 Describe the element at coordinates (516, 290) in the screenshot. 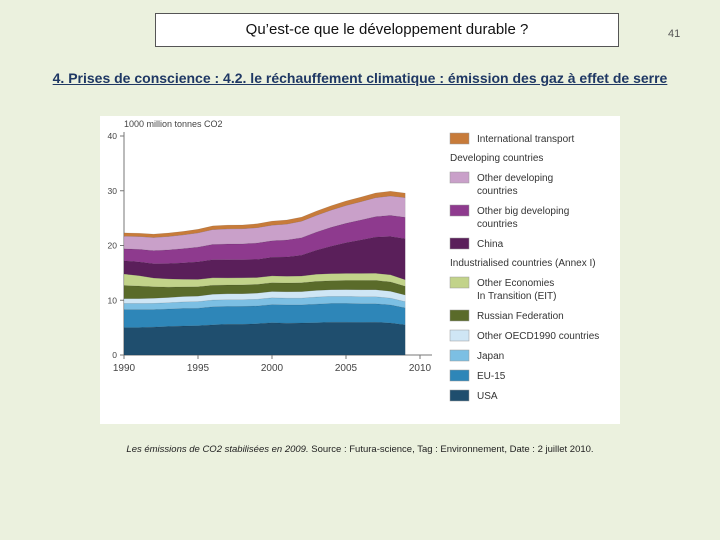

I see `legend-label-5: Other Economies In Transition (EIT)` at that location.